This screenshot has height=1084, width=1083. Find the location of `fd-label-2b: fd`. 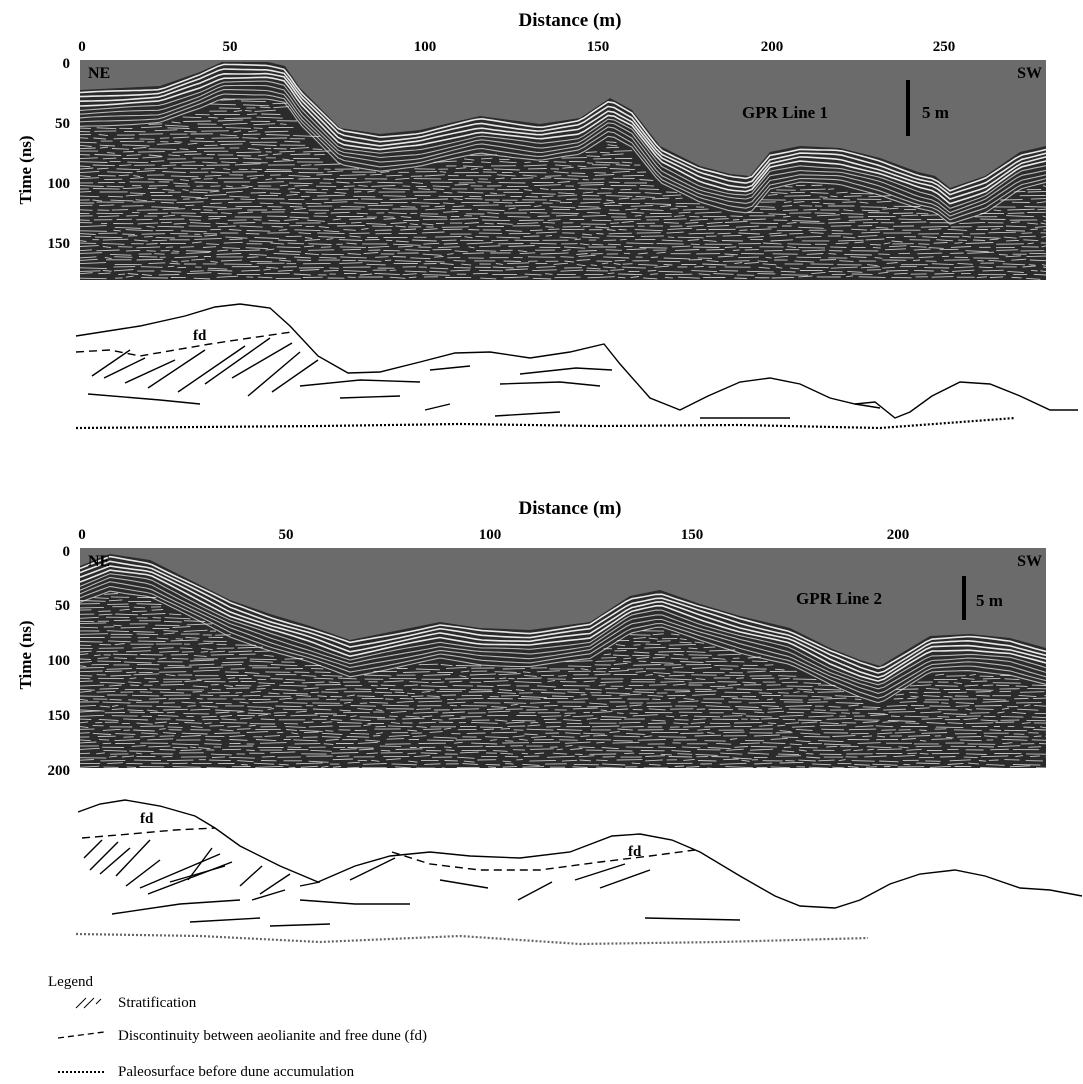

fd-label-2b: fd is located at coordinates (635, 852).